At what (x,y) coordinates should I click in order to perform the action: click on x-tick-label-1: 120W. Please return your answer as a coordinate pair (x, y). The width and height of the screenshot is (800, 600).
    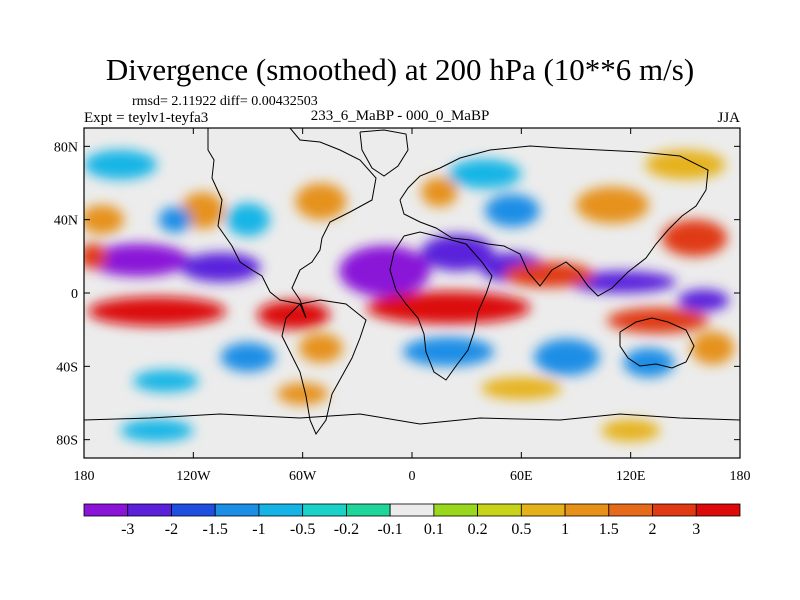
    Looking at the image, I should click on (193, 476).